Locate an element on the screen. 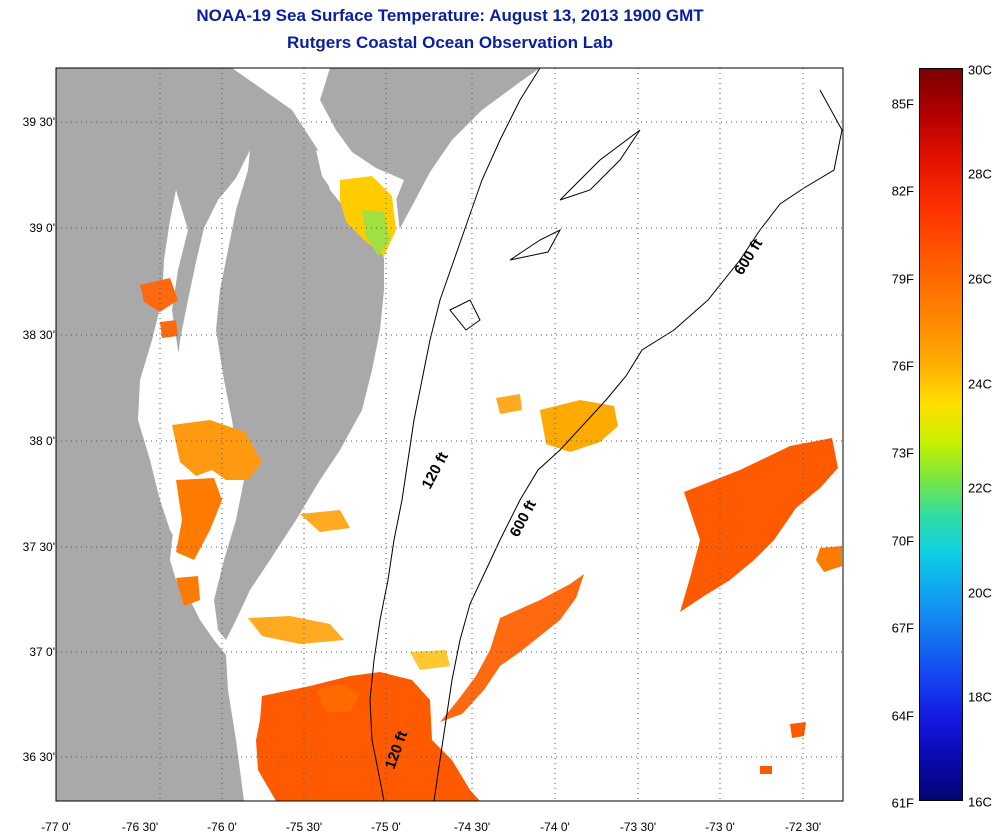 The image size is (1000, 840). colorbar-celsius-label: 18C is located at coordinates (980, 697).